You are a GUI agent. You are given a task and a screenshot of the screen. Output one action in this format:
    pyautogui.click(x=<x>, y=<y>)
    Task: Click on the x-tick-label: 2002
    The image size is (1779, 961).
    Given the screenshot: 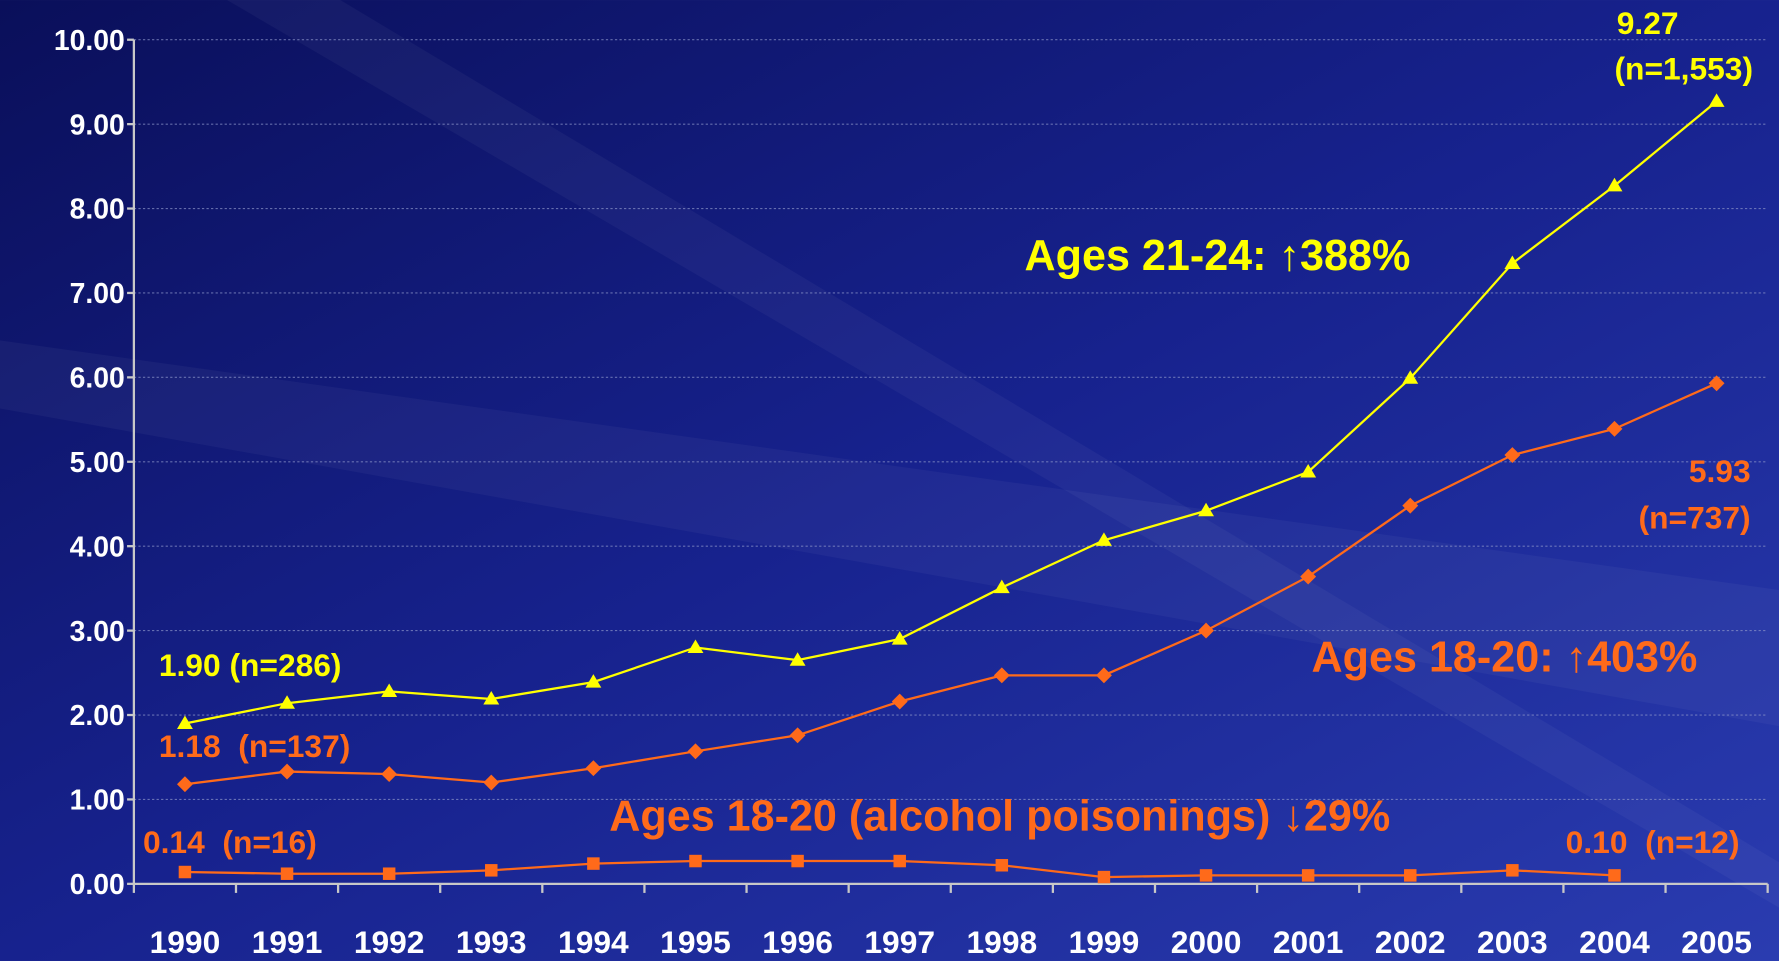 What is the action you would take?
    pyautogui.click(x=1410, y=942)
    